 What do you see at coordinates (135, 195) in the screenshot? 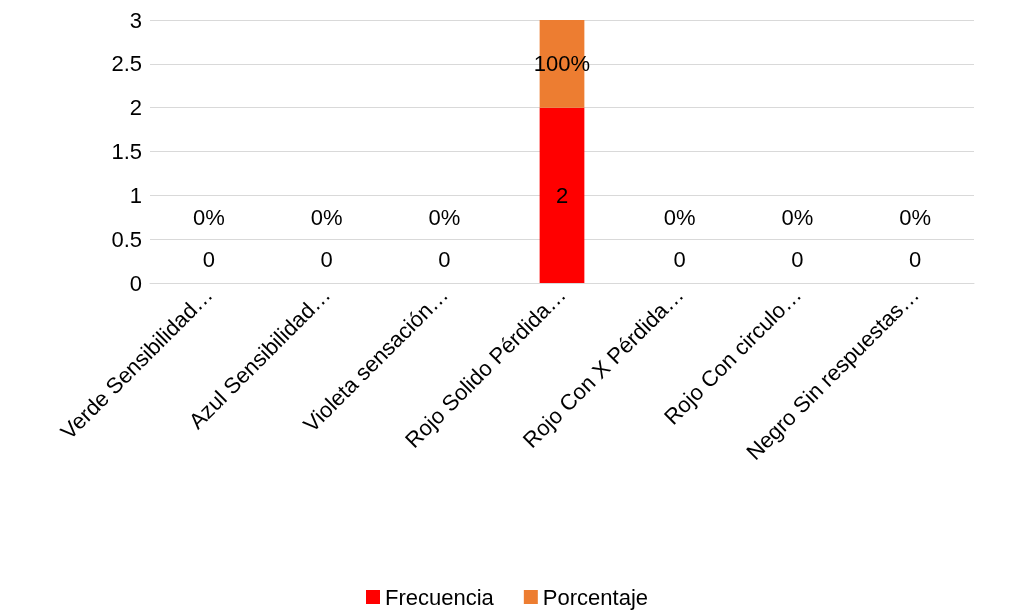
I see `y-tick-label: 1` at bounding box center [135, 195].